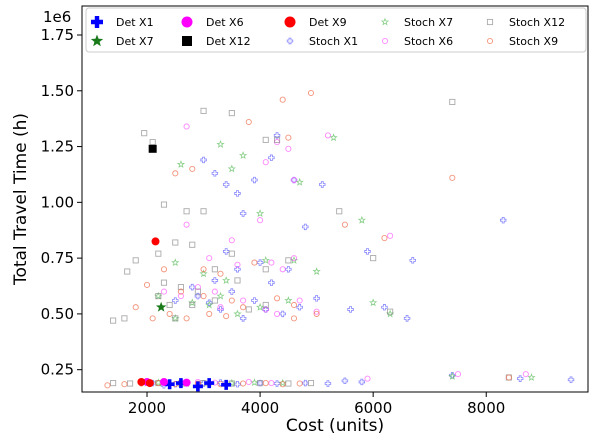 Image resolution: width=595 pixels, height=439 pixels. Describe the element at coordinates (315, 22) in the screenshot. I see `legend-item: Det X9` at that location.